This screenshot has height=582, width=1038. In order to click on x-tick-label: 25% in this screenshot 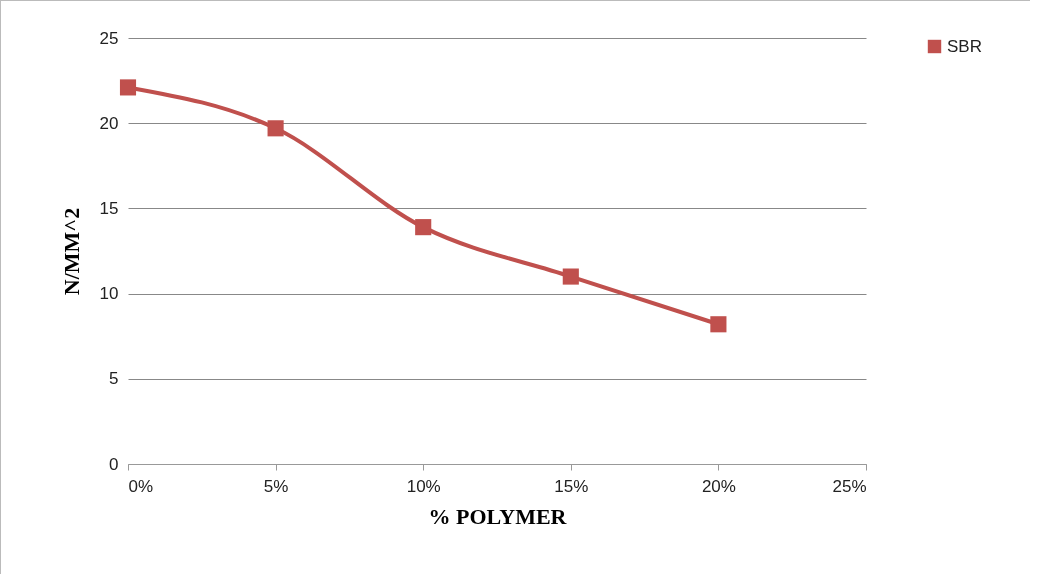, I will do `click(849, 486)`.